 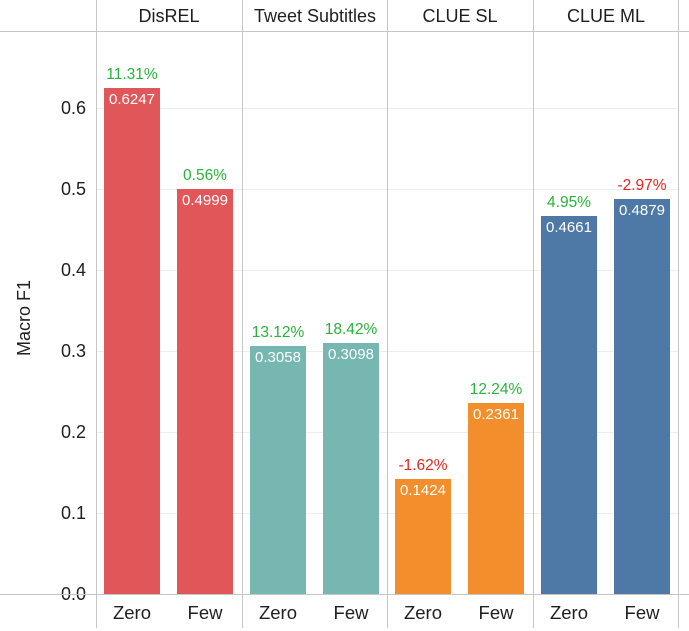 I want to click on bar-delta-label: 13.12%, so click(x=278, y=332).